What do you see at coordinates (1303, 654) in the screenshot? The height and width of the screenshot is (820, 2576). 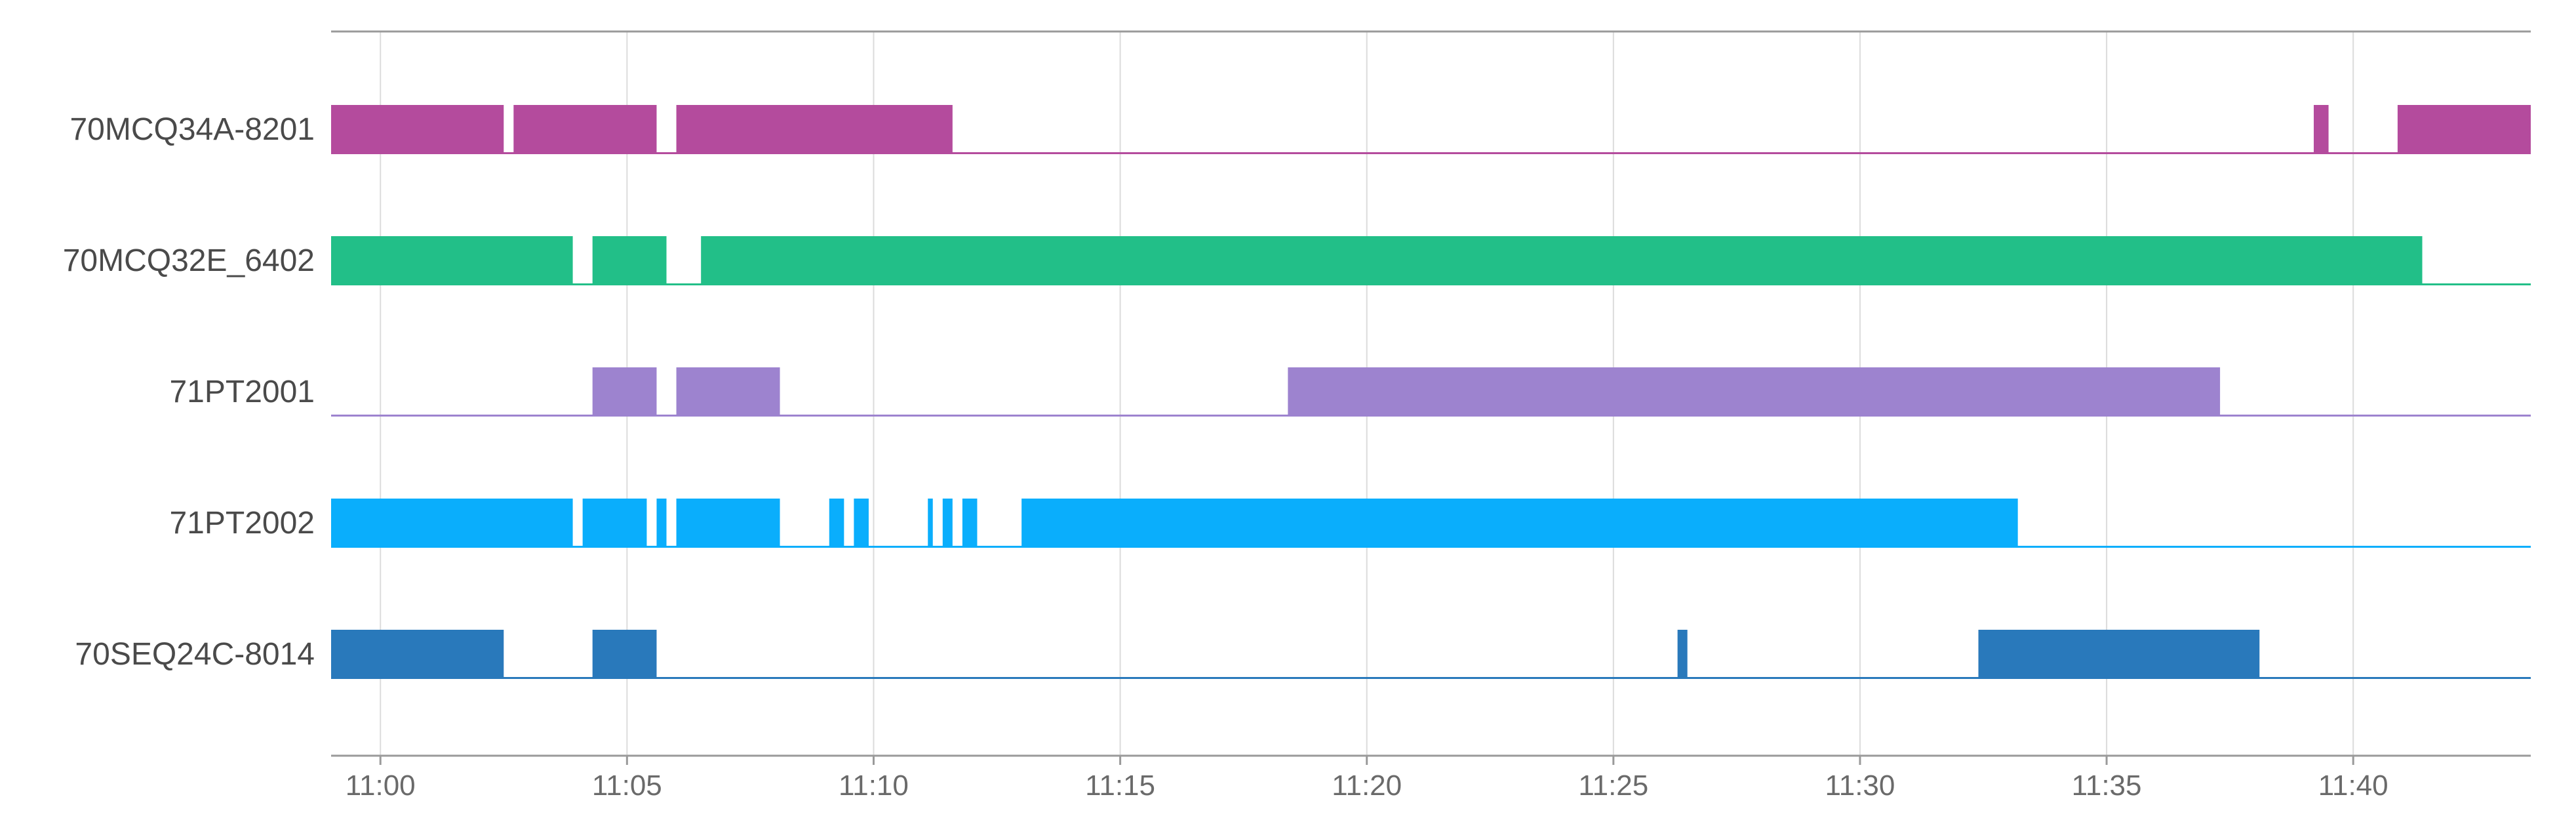 I see `lane-70SEQ24C-8014: 70SEQ24C-8014` at bounding box center [1303, 654].